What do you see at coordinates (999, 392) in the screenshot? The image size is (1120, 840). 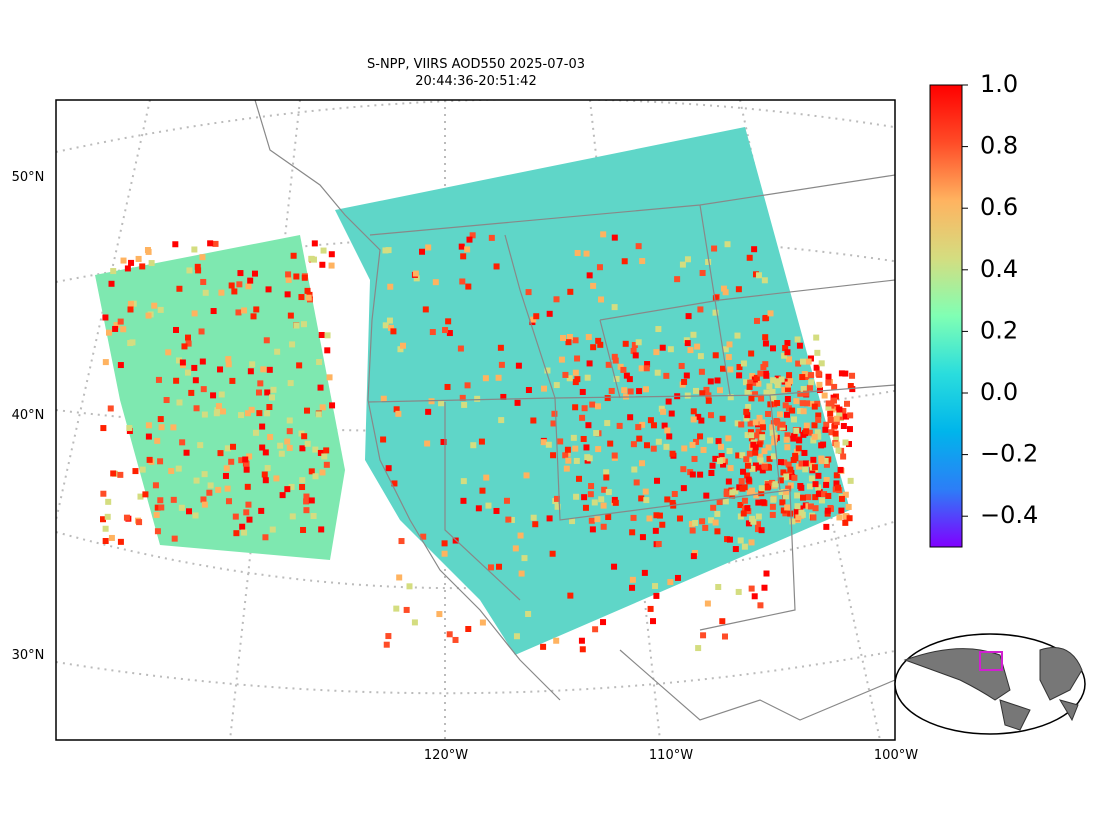 I see `colorbar-tick-label: 0.0` at bounding box center [999, 392].